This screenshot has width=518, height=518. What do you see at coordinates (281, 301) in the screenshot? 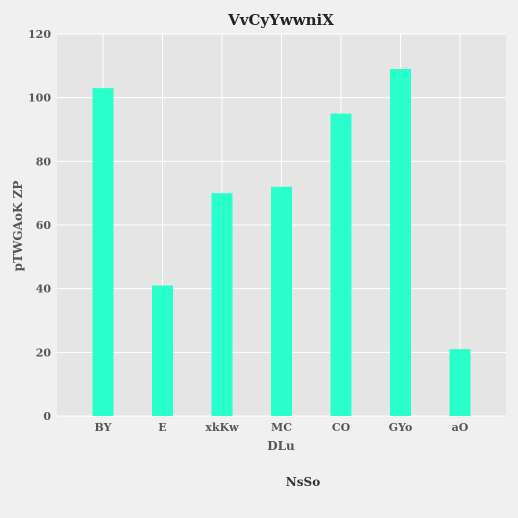
I see `bar-MC` at bounding box center [281, 301].